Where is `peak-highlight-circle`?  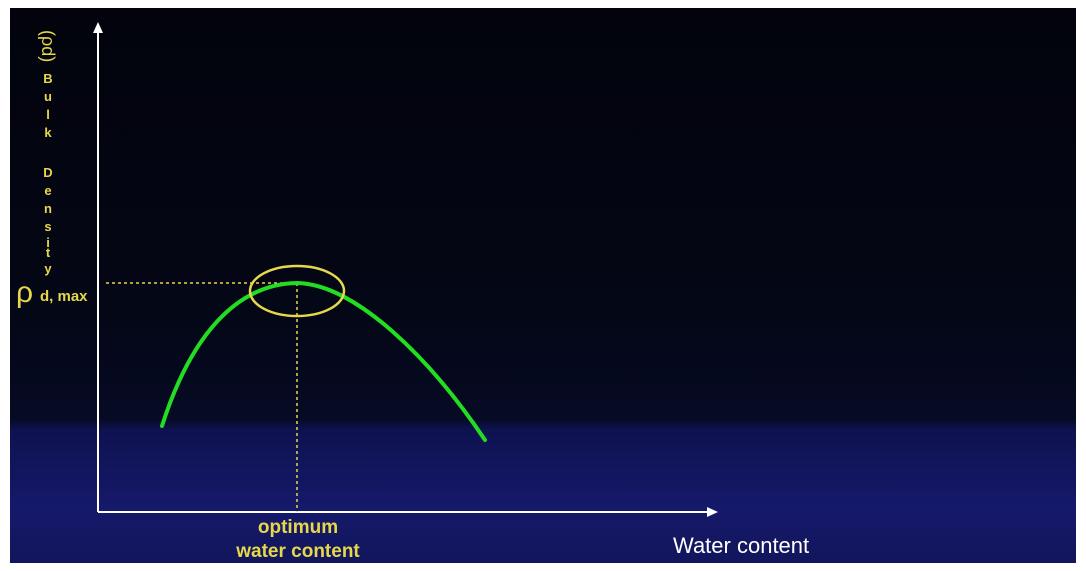
peak-highlight-circle is located at coordinates (297, 291).